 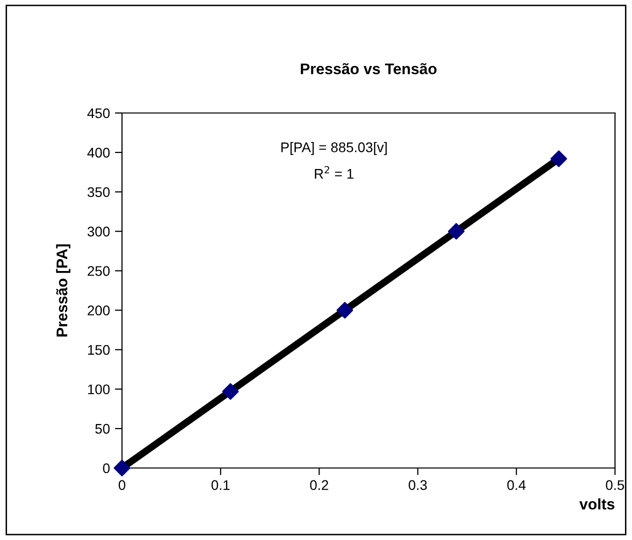 What do you see at coordinates (220, 485) in the screenshot?
I see `x-tick-label: 0.1` at bounding box center [220, 485].